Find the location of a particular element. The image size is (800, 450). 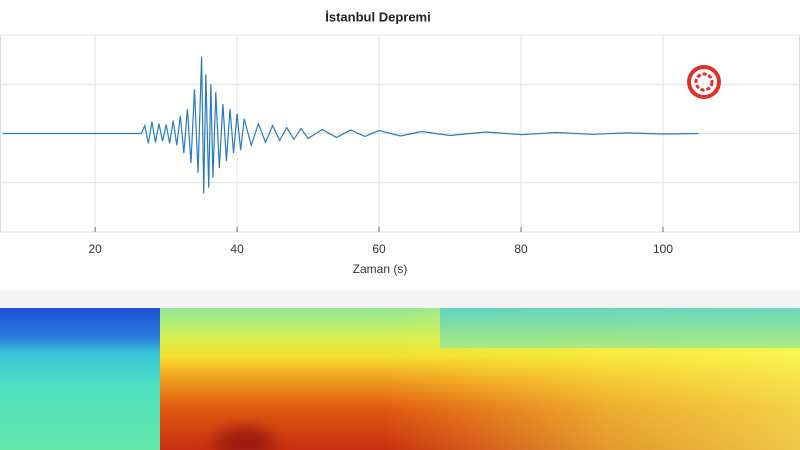

x-tick-label: 80 is located at coordinates (521, 249).